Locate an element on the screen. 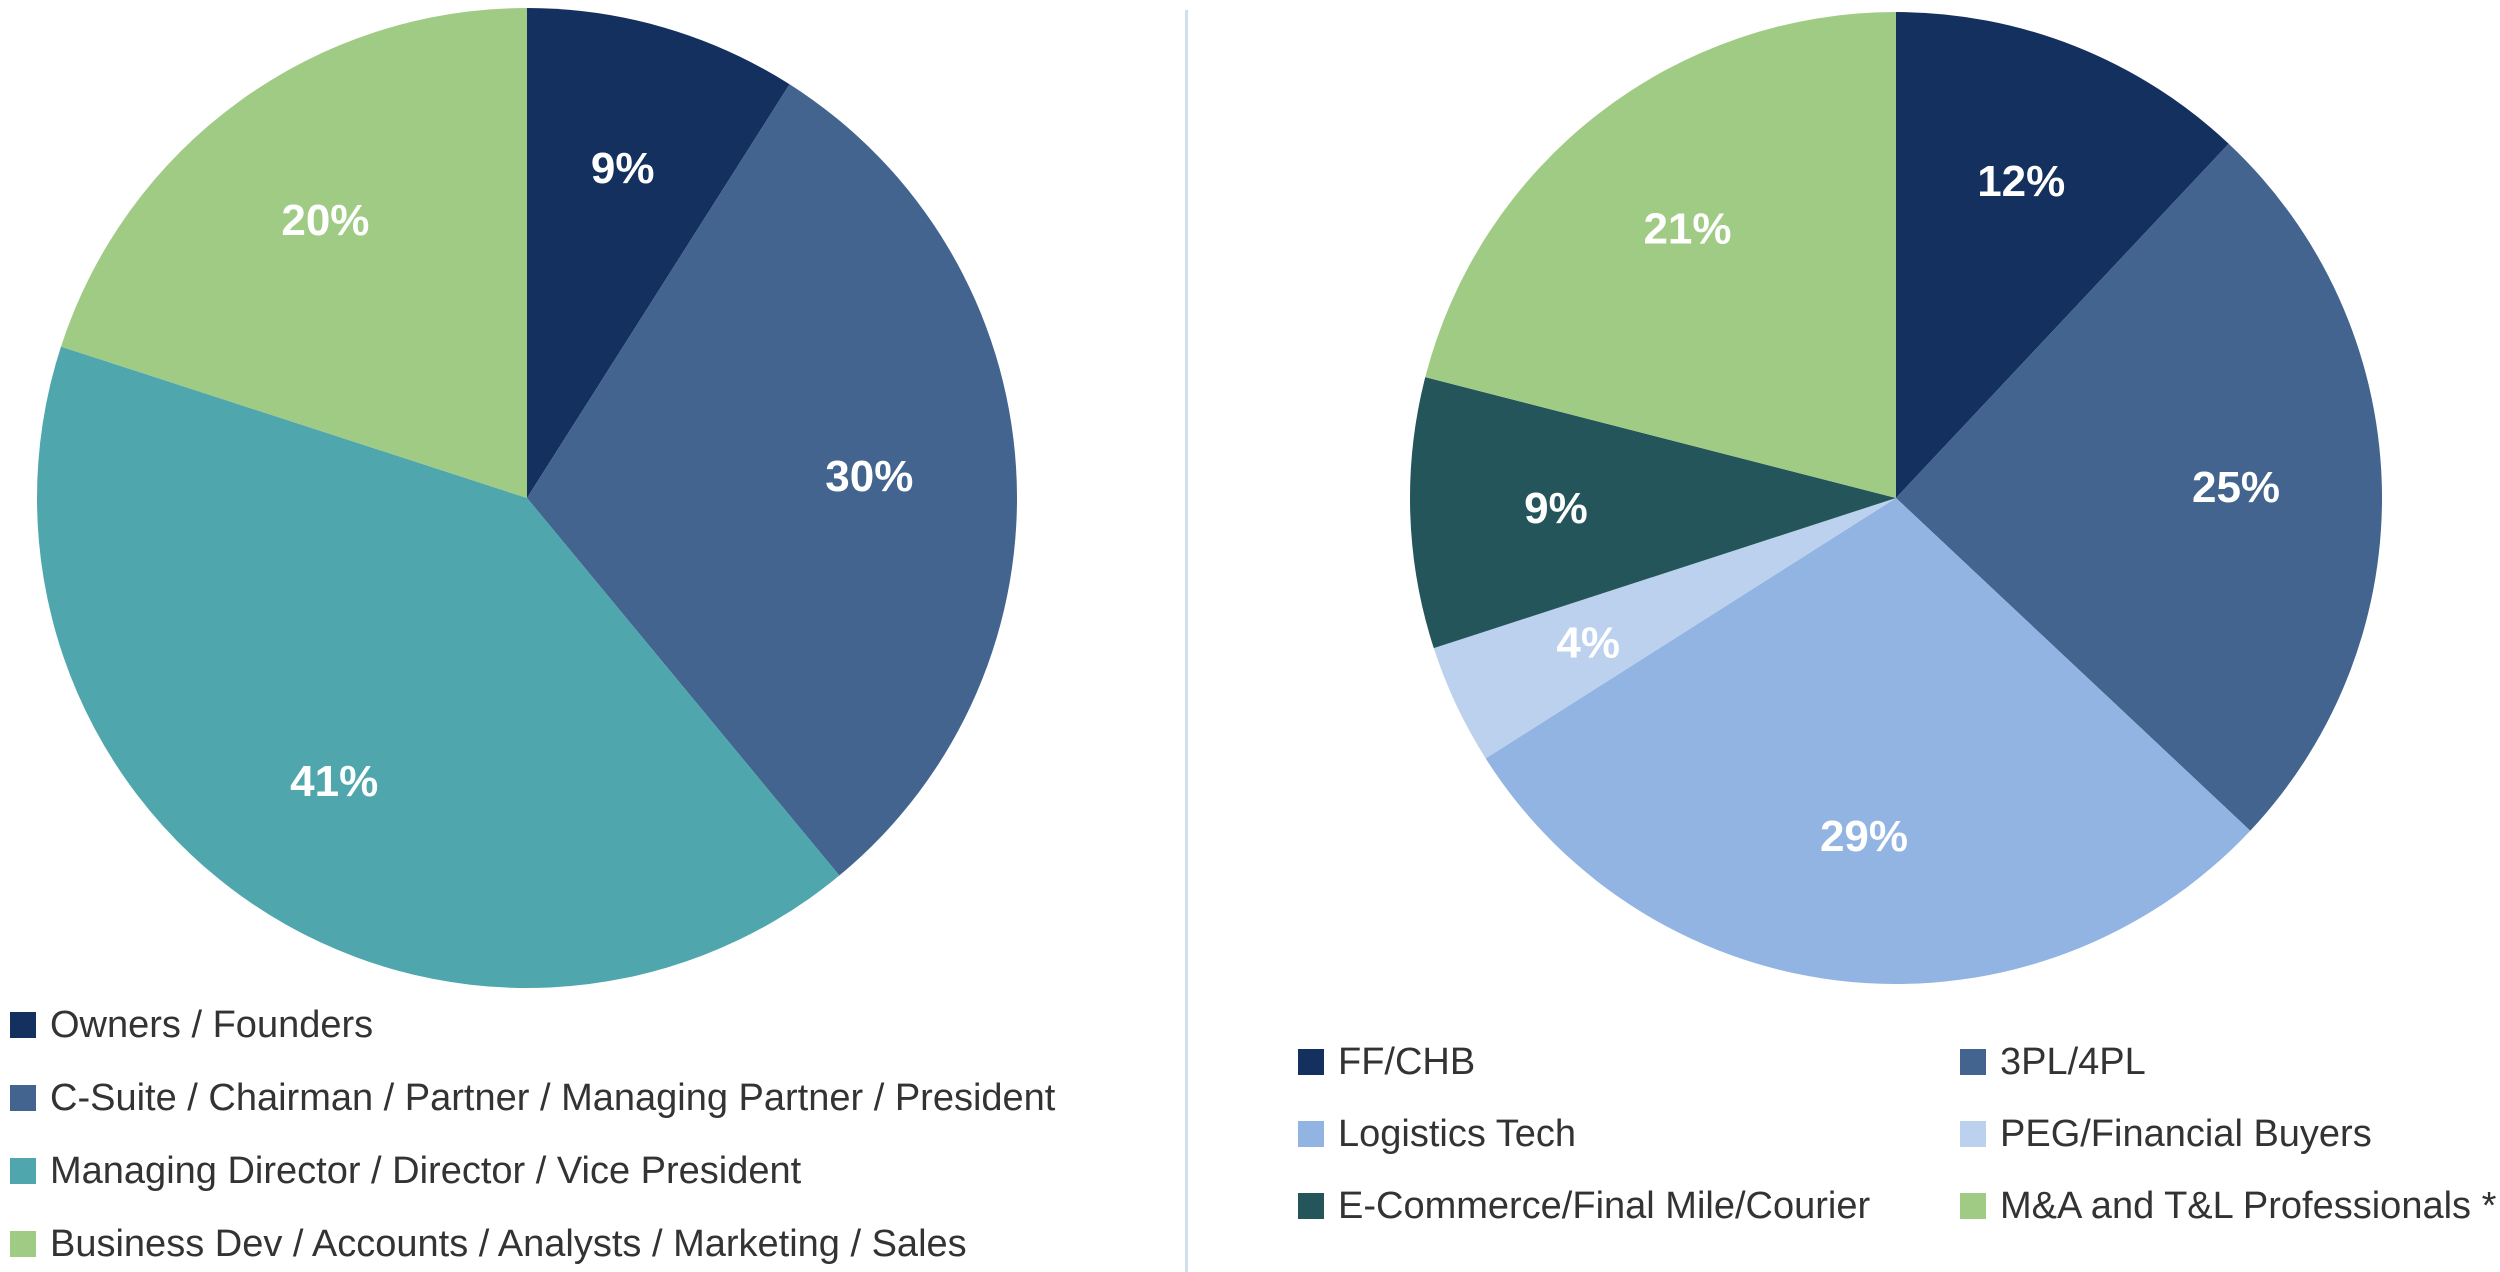  legend-label: Owners / Founders is located at coordinates (212, 1024).